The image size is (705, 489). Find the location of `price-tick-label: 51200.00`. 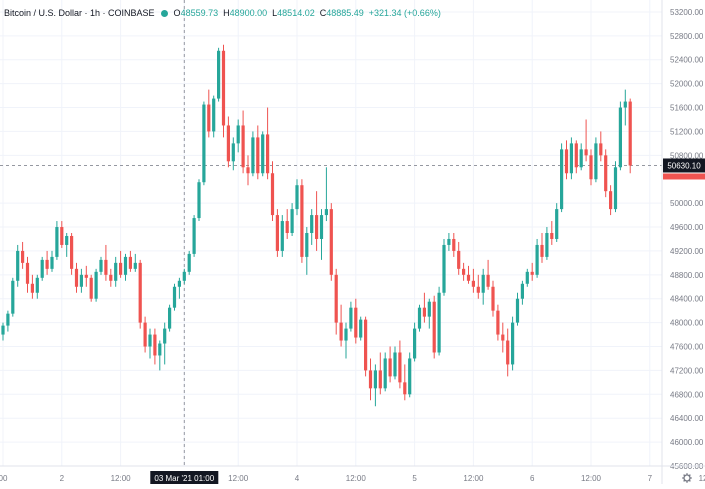

price-tick-label: 51200.00 is located at coordinates (687, 131).